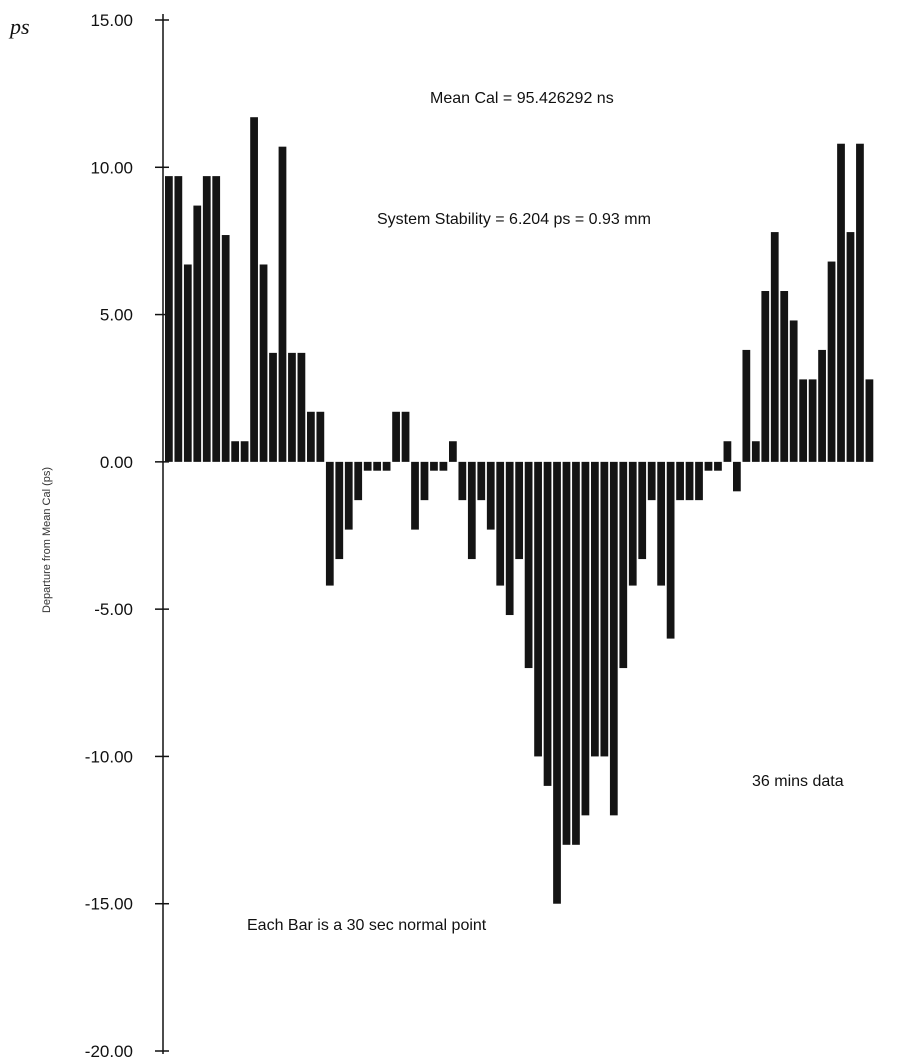 This screenshot has width=907, height=1061. What do you see at coordinates (367, 925) in the screenshot?
I see `bar-note-annotation: Each Bar is a 30 sec normal point` at bounding box center [367, 925].